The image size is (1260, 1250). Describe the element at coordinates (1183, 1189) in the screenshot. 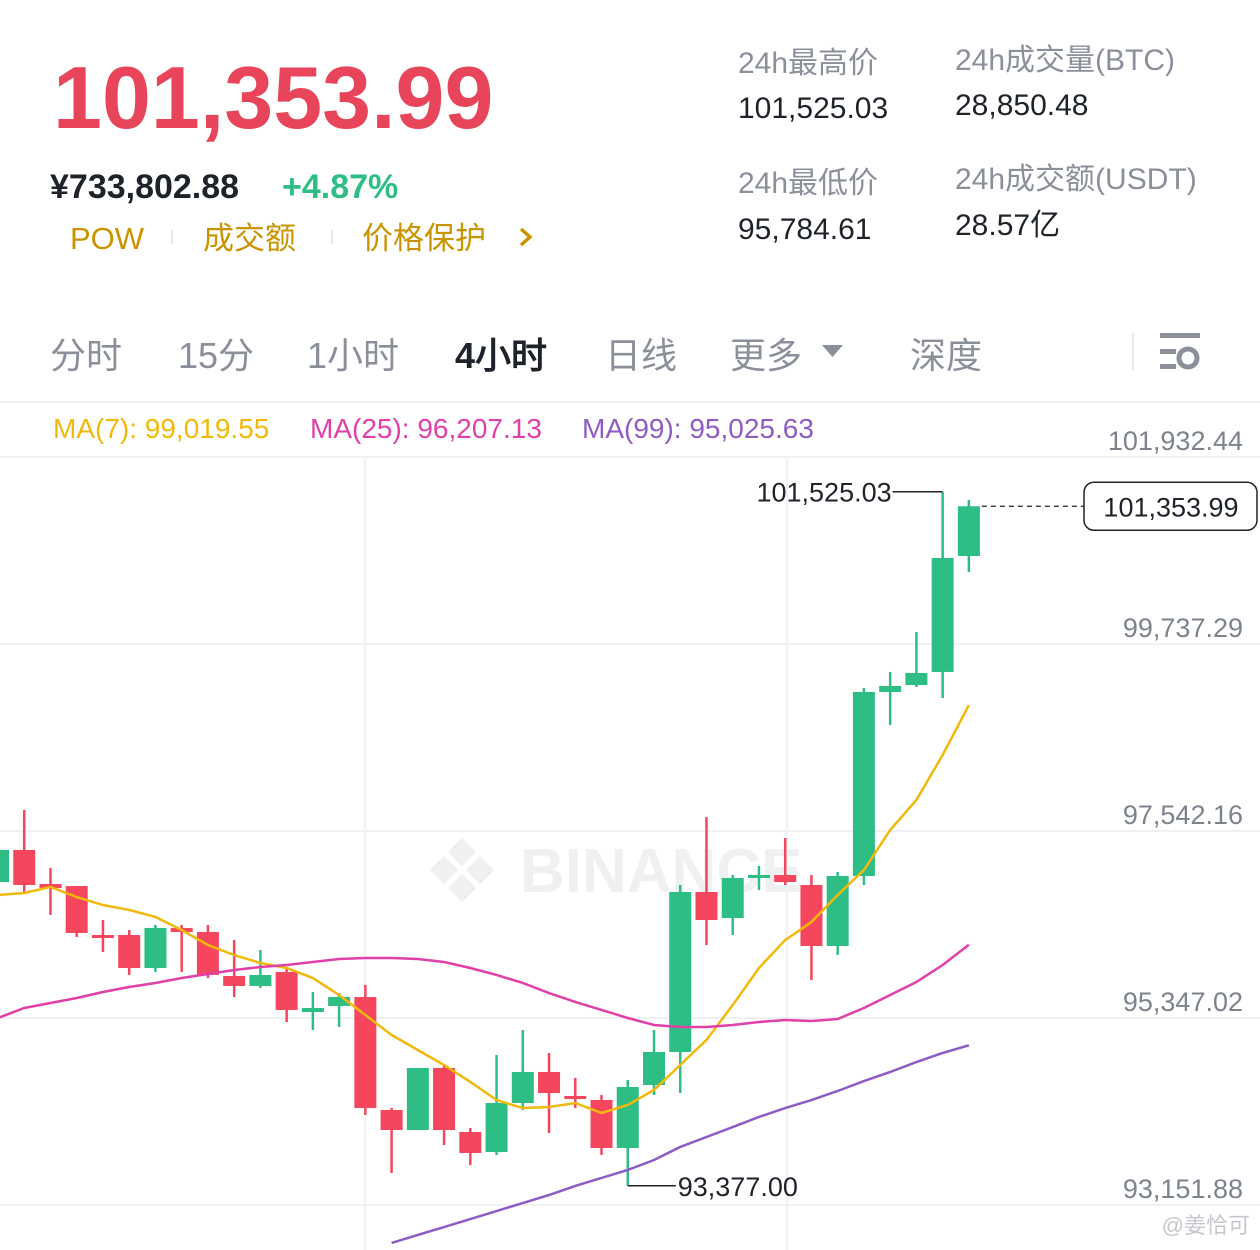

I see `y-tick-label: 93,151.88` at that location.